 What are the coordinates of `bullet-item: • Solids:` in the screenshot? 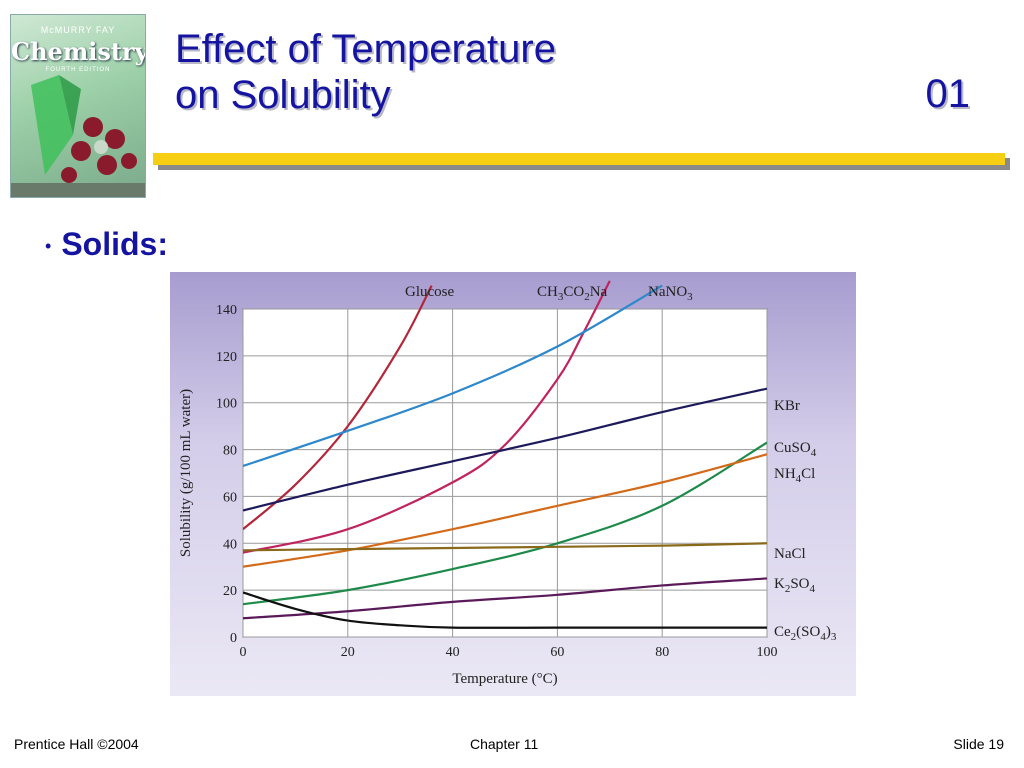 It's located at (106, 244).